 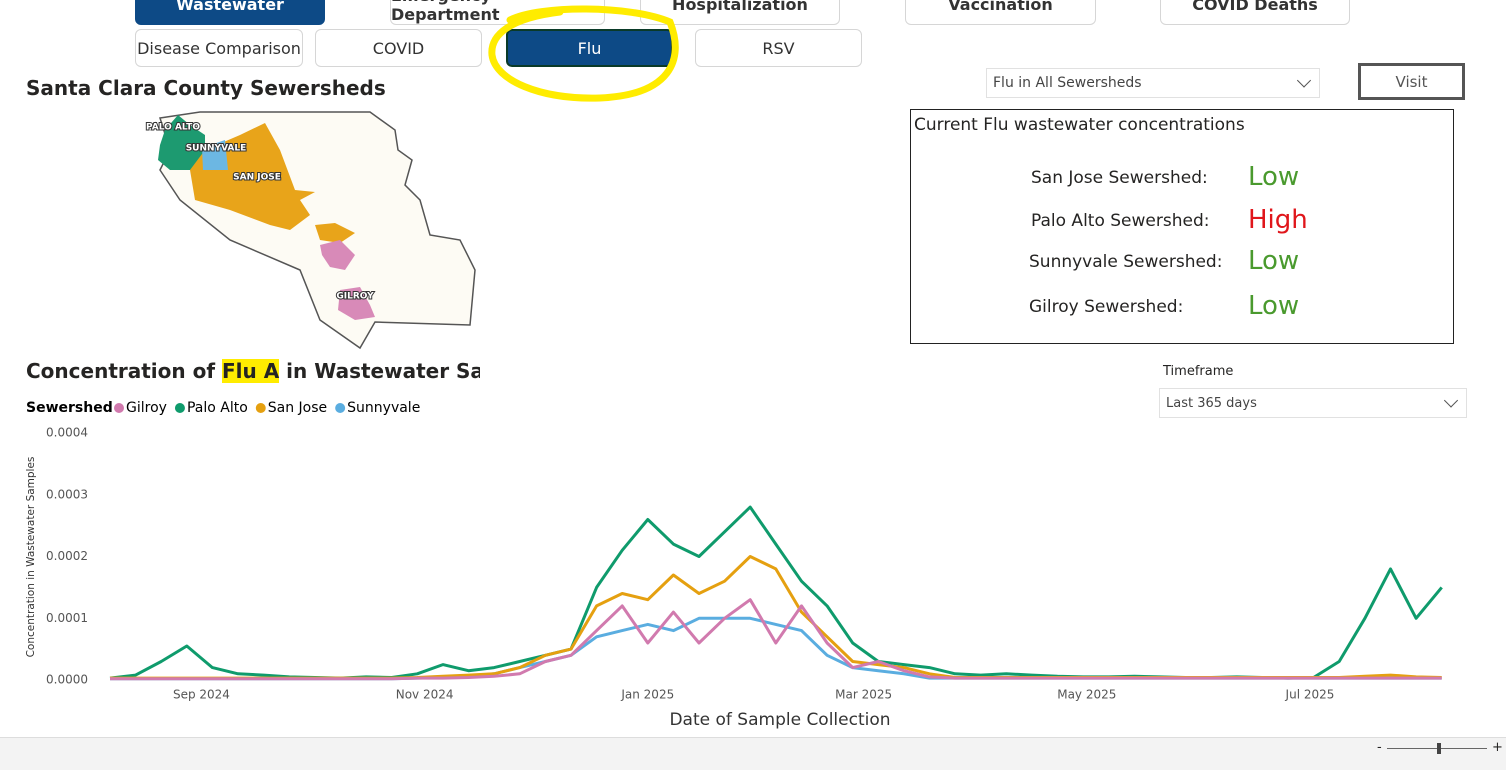 What do you see at coordinates (31, 557) in the screenshot?
I see `y-axis-label: Concentration in Wastewater Samples` at bounding box center [31, 557].